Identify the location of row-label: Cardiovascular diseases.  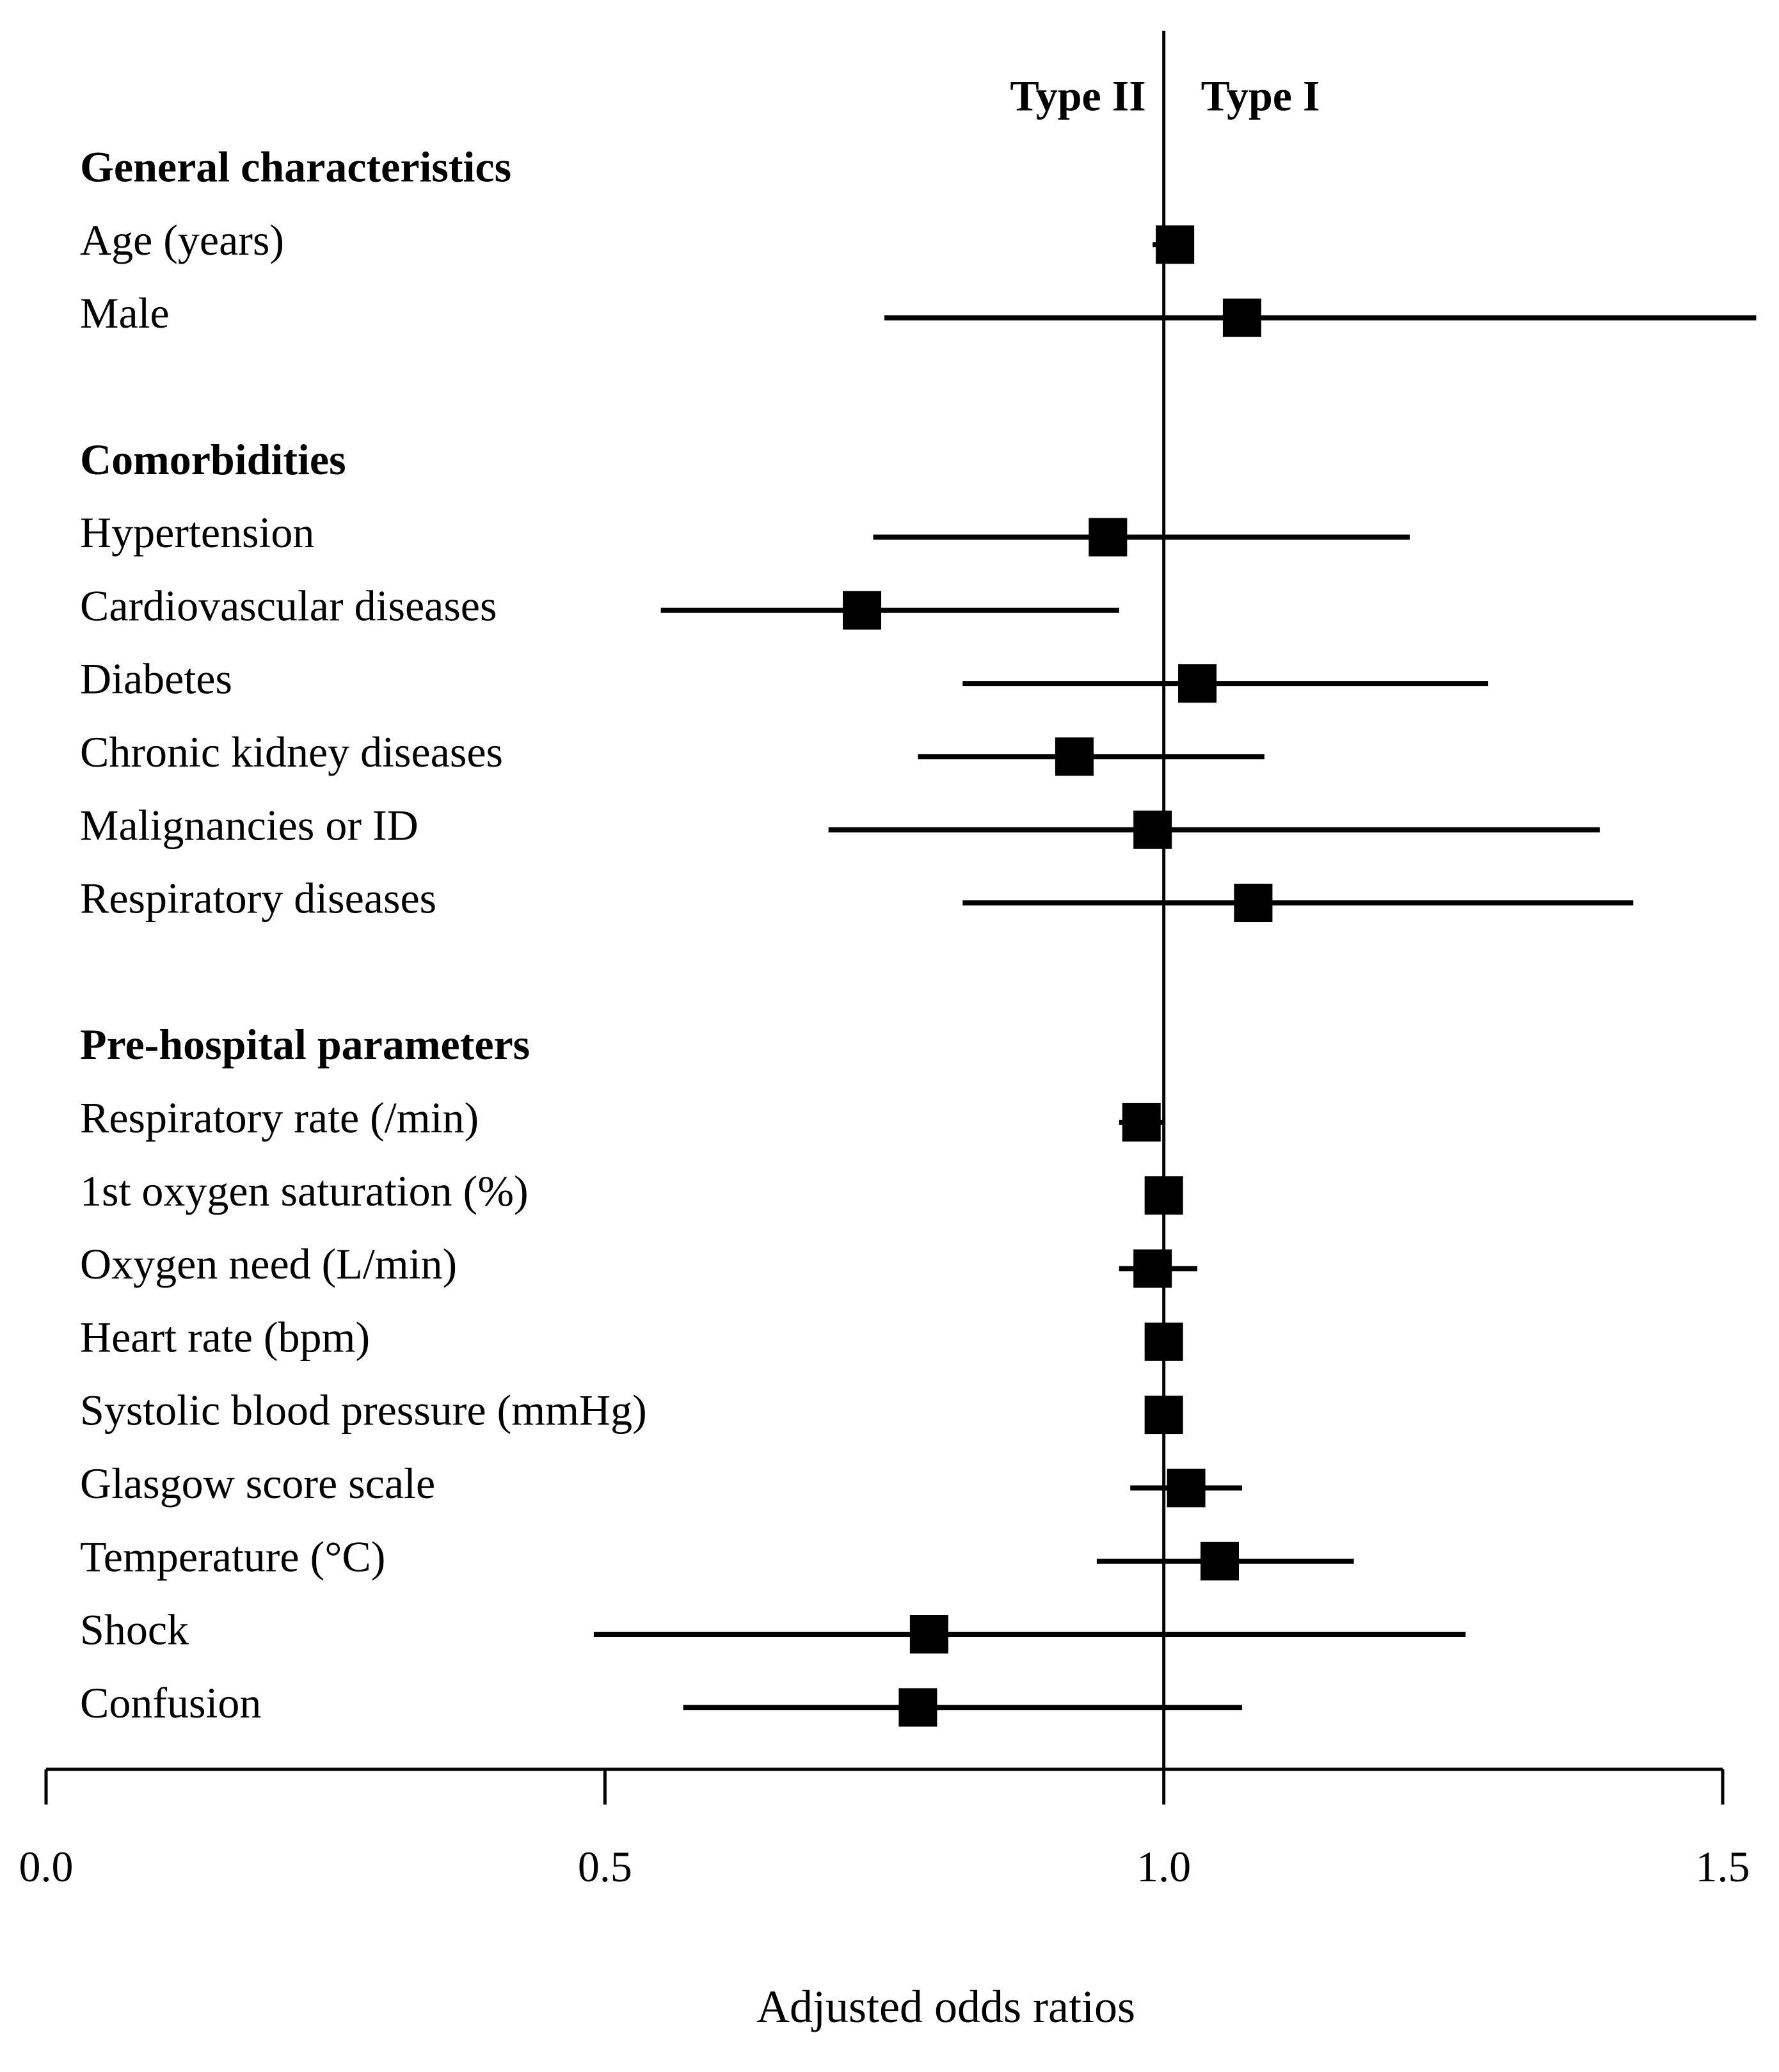
(288, 606).